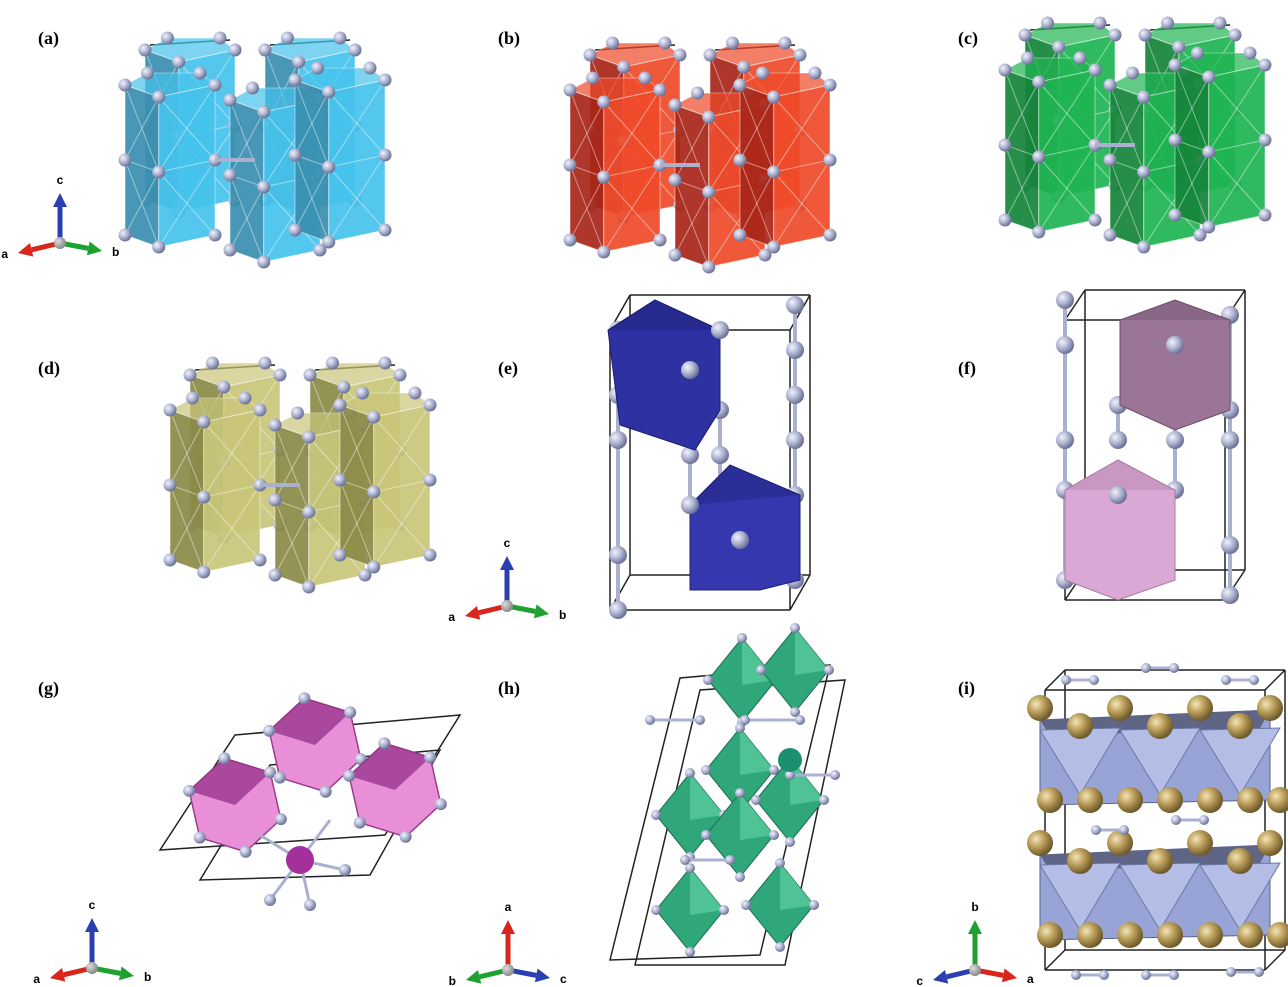  Describe the element at coordinates (49, 368) in the screenshot. I see `panel-label: (d)` at that location.